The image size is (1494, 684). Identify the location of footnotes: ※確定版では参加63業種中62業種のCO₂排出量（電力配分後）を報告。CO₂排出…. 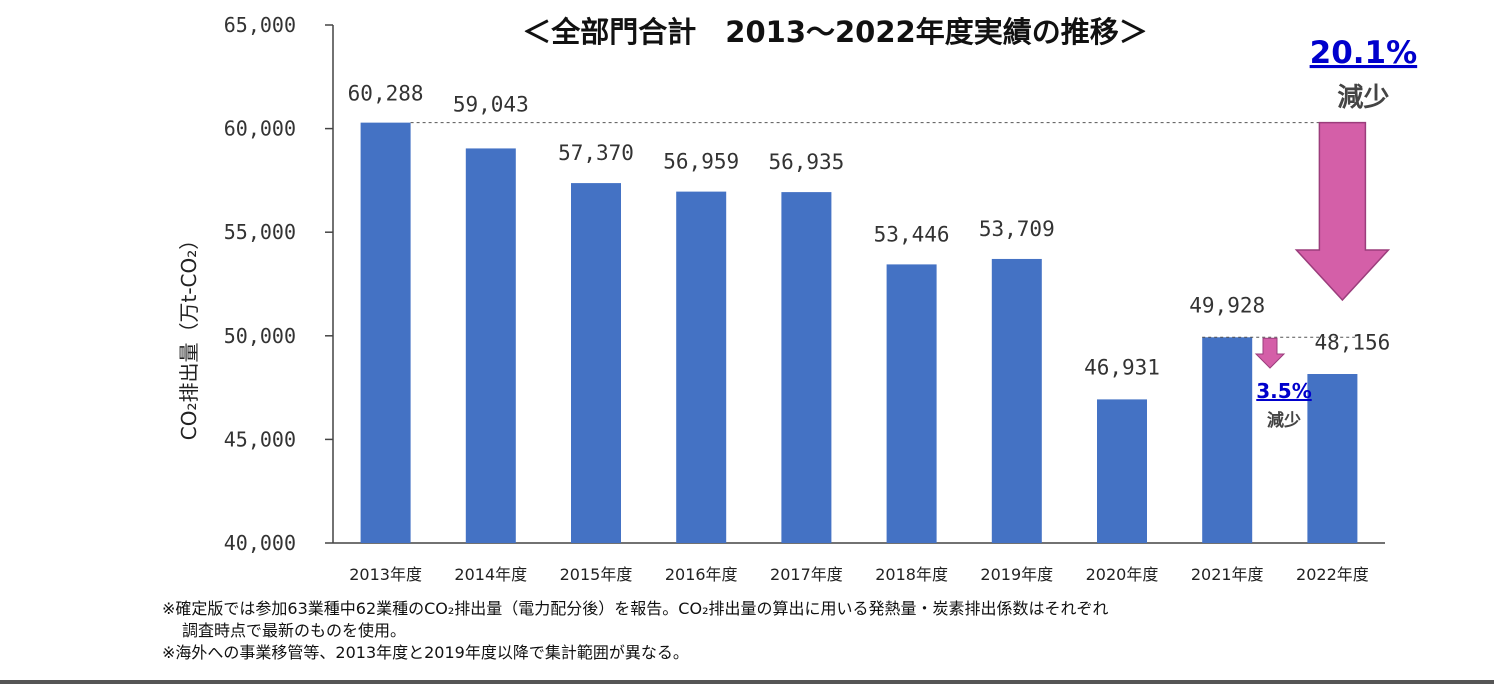
(812, 631).